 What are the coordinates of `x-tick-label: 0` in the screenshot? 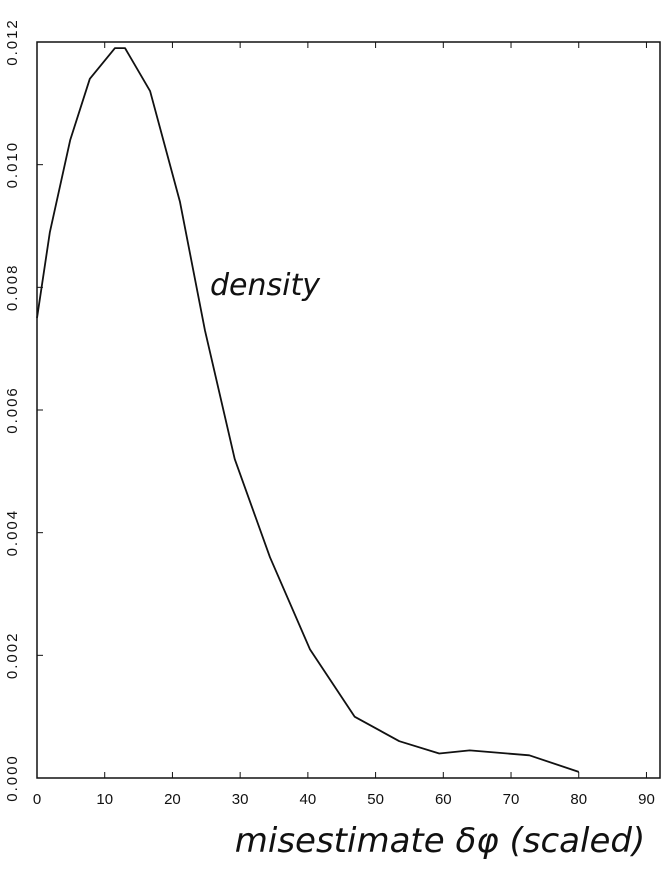 It's located at (37, 799).